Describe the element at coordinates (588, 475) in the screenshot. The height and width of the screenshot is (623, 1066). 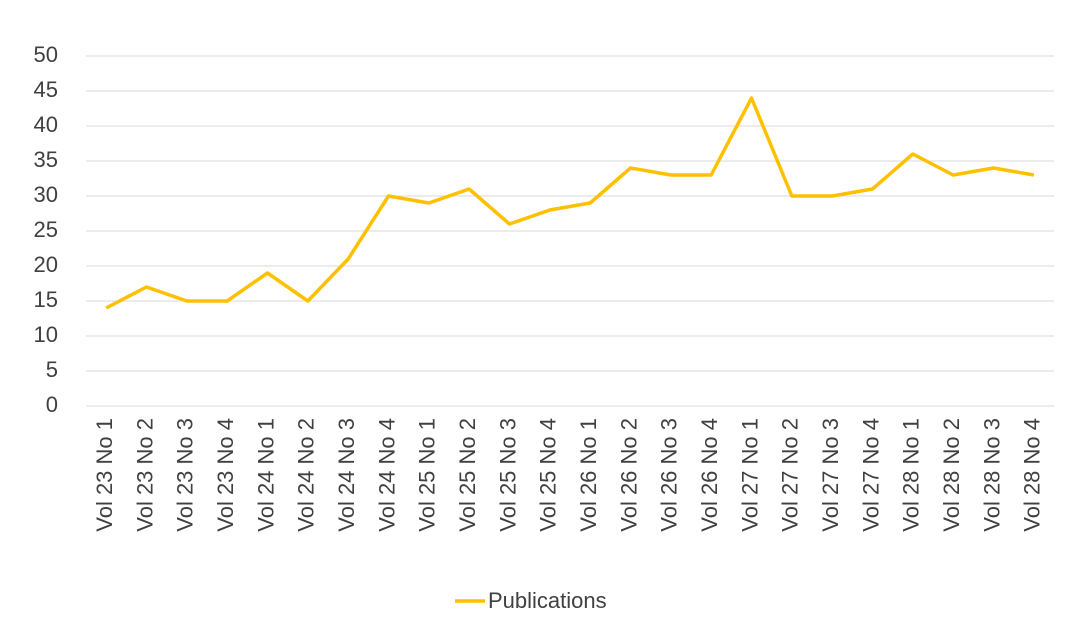
I see `x-tick-label: Vol 26 No 1` at that location.